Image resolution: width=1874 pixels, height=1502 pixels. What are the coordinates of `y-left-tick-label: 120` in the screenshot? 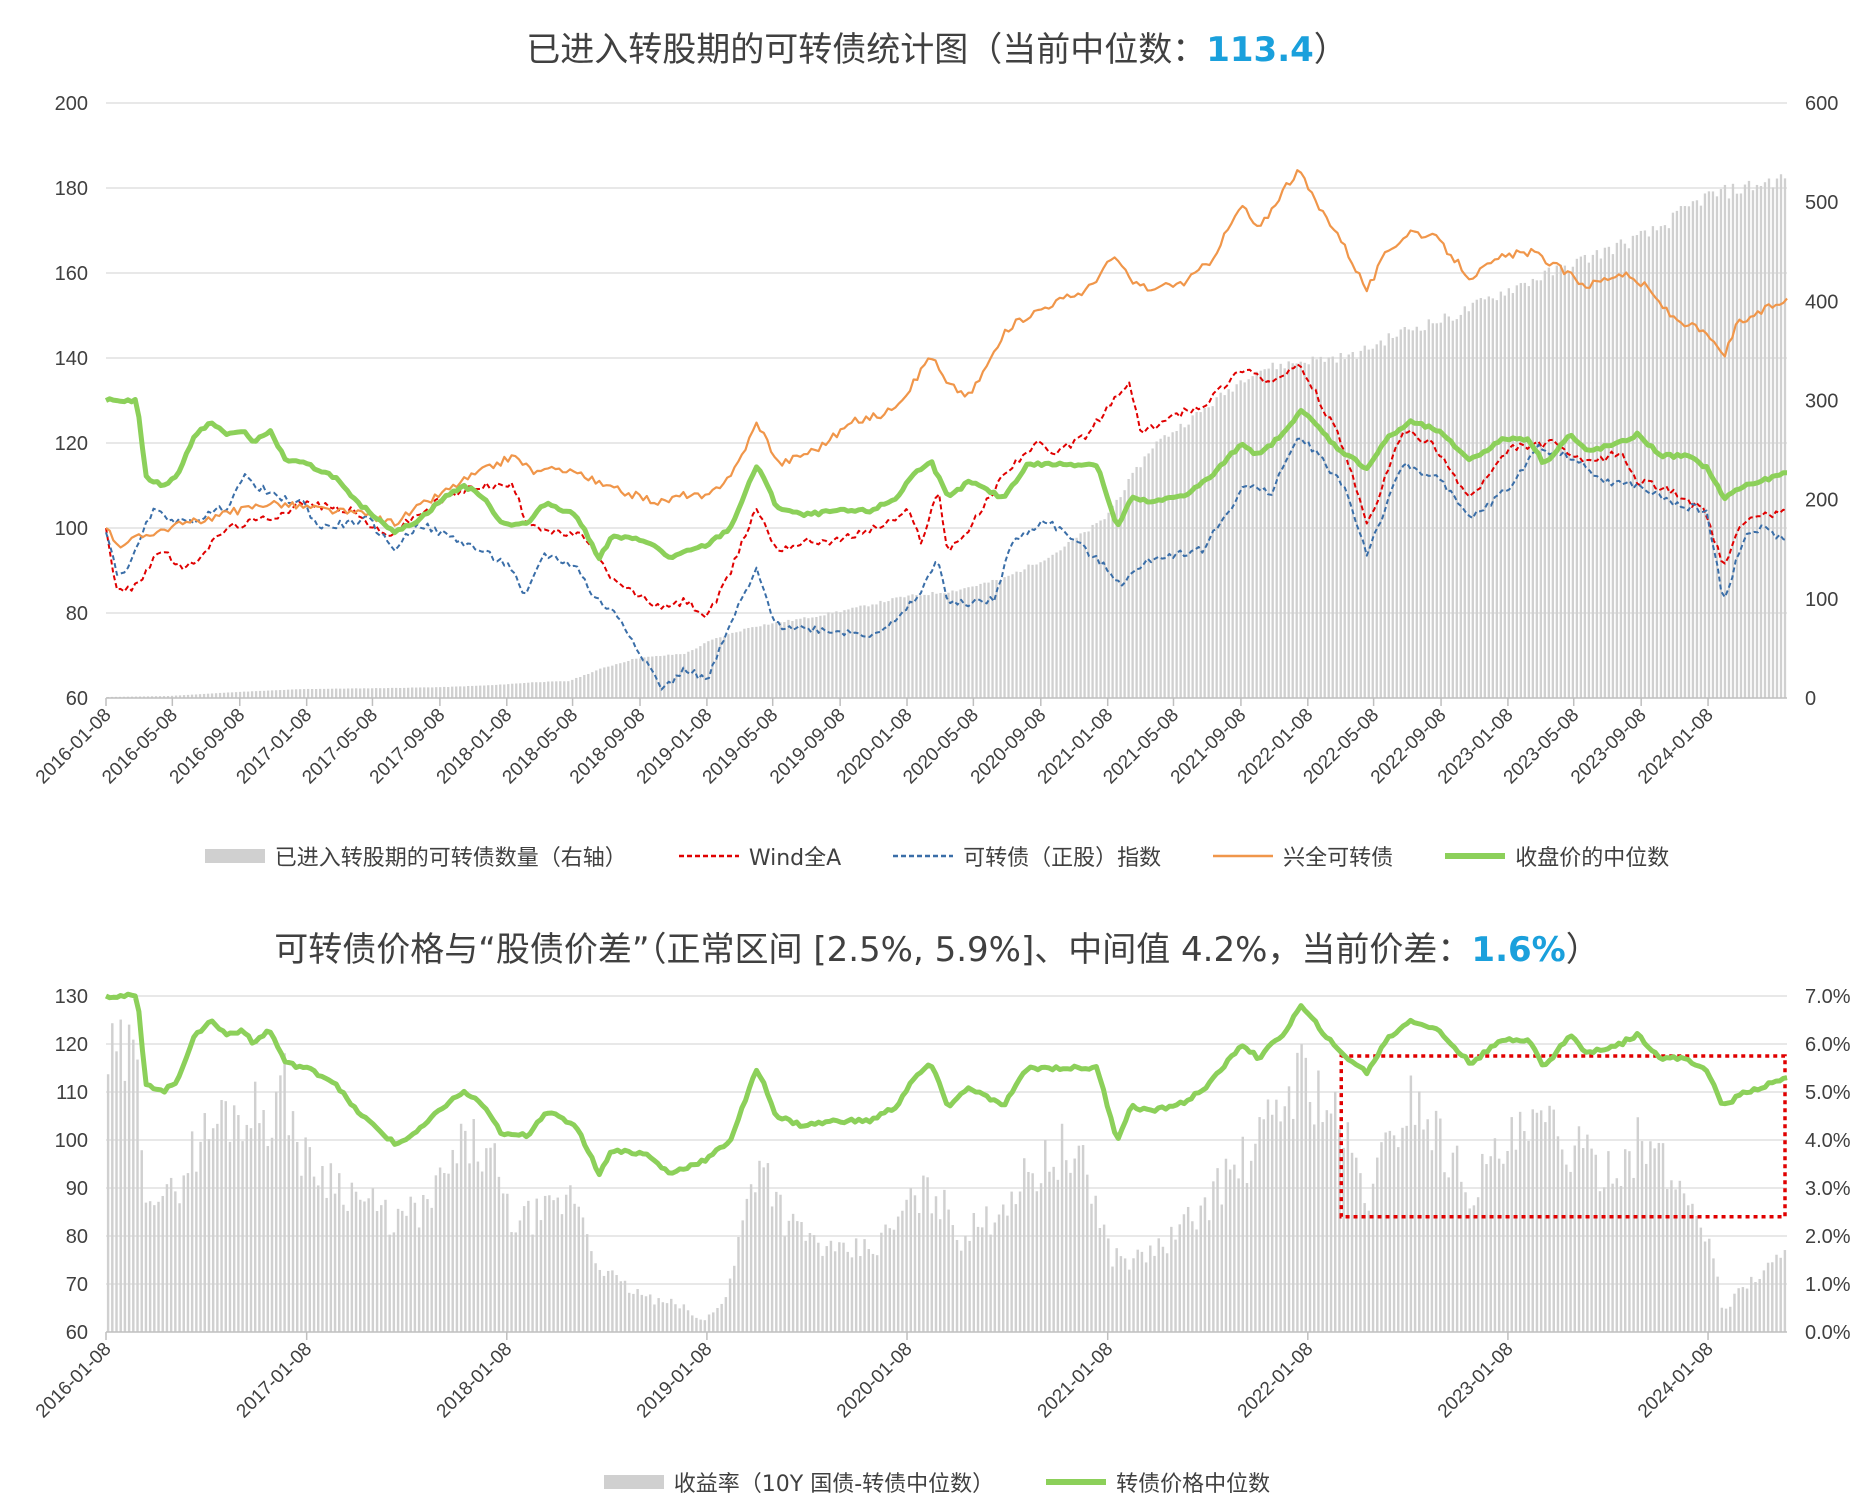 It's located at (71, 1045).